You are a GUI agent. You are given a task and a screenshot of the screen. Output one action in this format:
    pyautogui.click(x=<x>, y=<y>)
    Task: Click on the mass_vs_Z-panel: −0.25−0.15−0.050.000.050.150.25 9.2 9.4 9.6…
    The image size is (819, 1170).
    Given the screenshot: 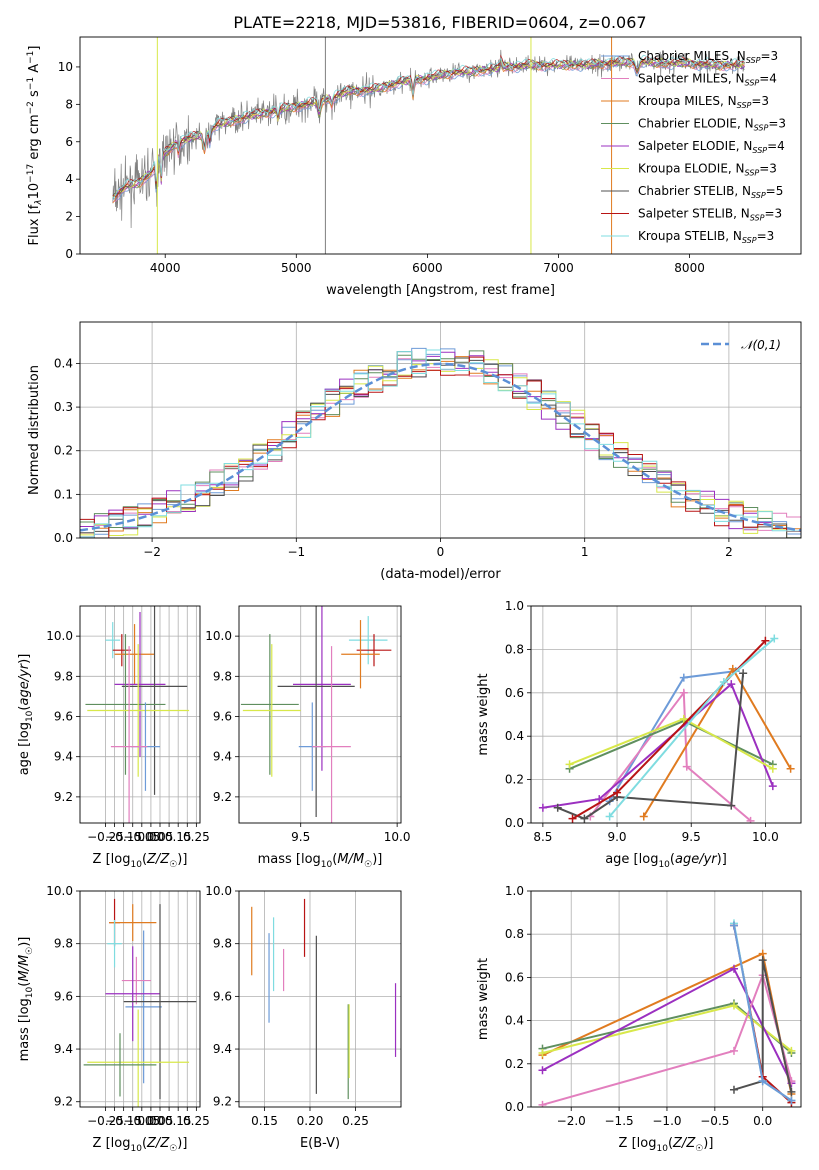 What is the action you would take?
    pyautogui.click(x=113, y=1019)
    